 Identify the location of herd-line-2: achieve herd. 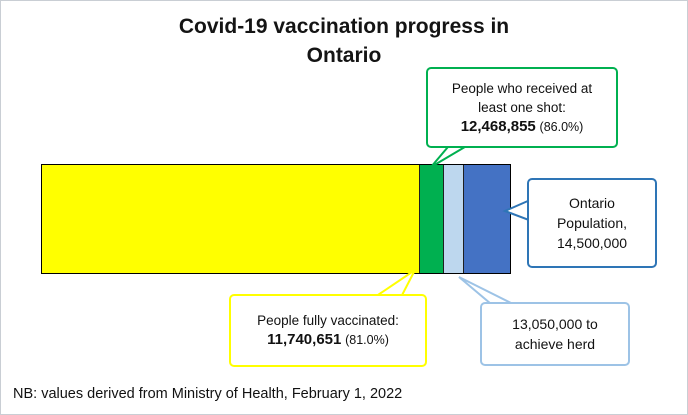
(555, 344).